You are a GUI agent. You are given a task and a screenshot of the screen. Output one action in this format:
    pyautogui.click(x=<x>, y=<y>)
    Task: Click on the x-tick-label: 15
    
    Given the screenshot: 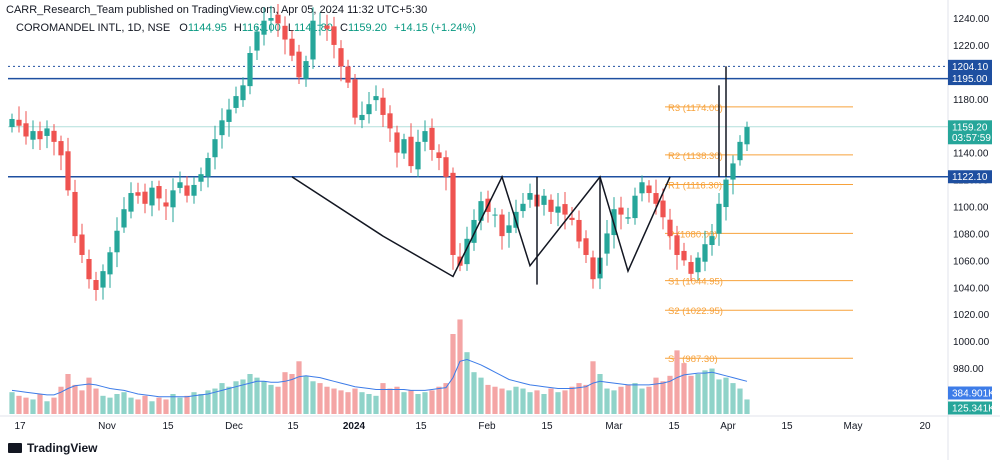 What is the action you would take?
    pyautogui.click(x=547, y=426)
    